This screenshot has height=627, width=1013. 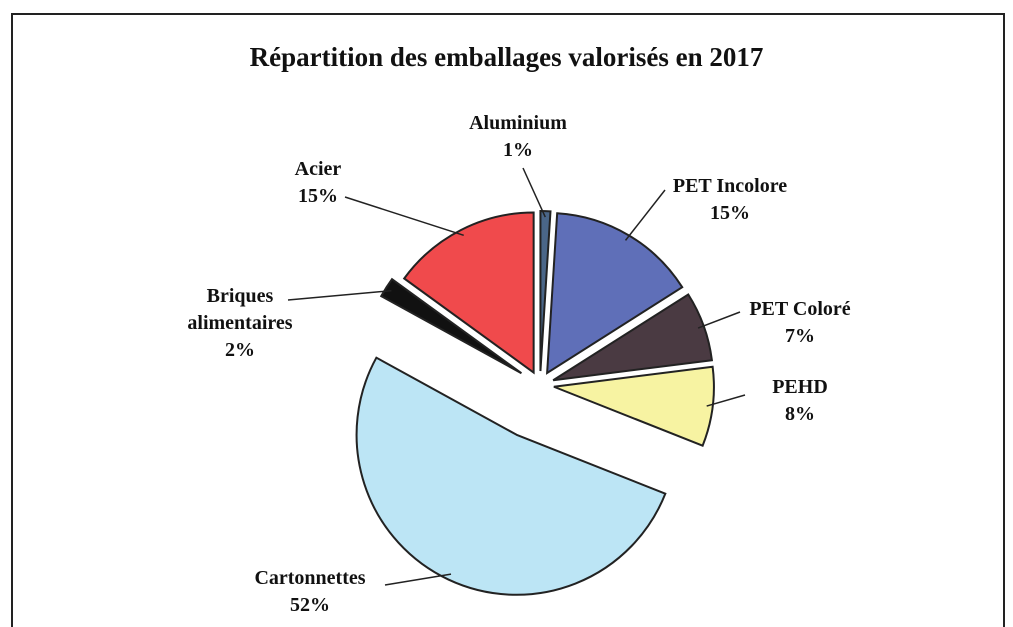 What do you see at coordinates (800, 414) in the screenshot?
I see `value-label: 8%` at bounding box center [800, 414].